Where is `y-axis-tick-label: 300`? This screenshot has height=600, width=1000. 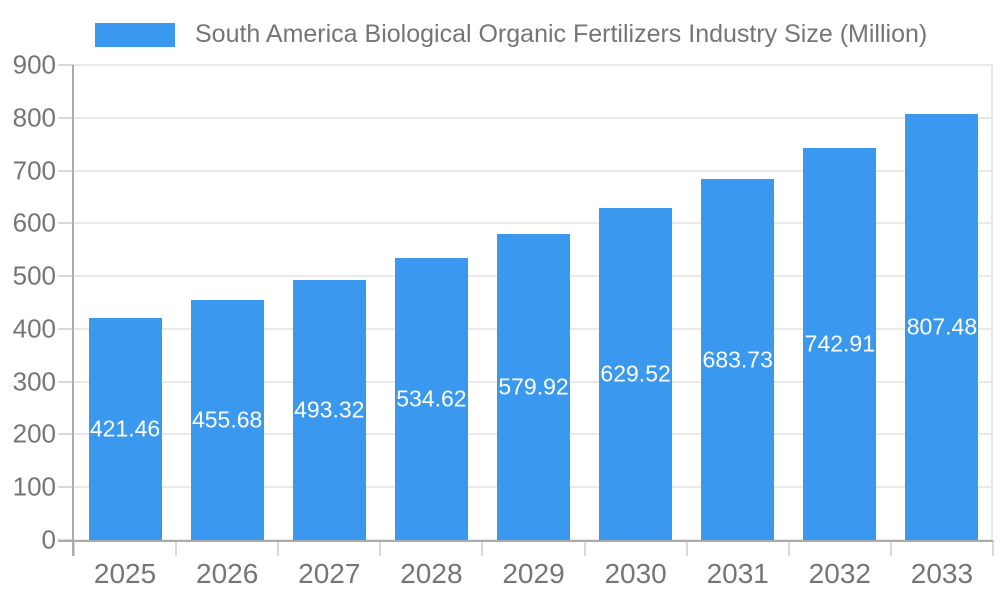
y-axis-tick-label: 300 is located at coordinates (34, 381).